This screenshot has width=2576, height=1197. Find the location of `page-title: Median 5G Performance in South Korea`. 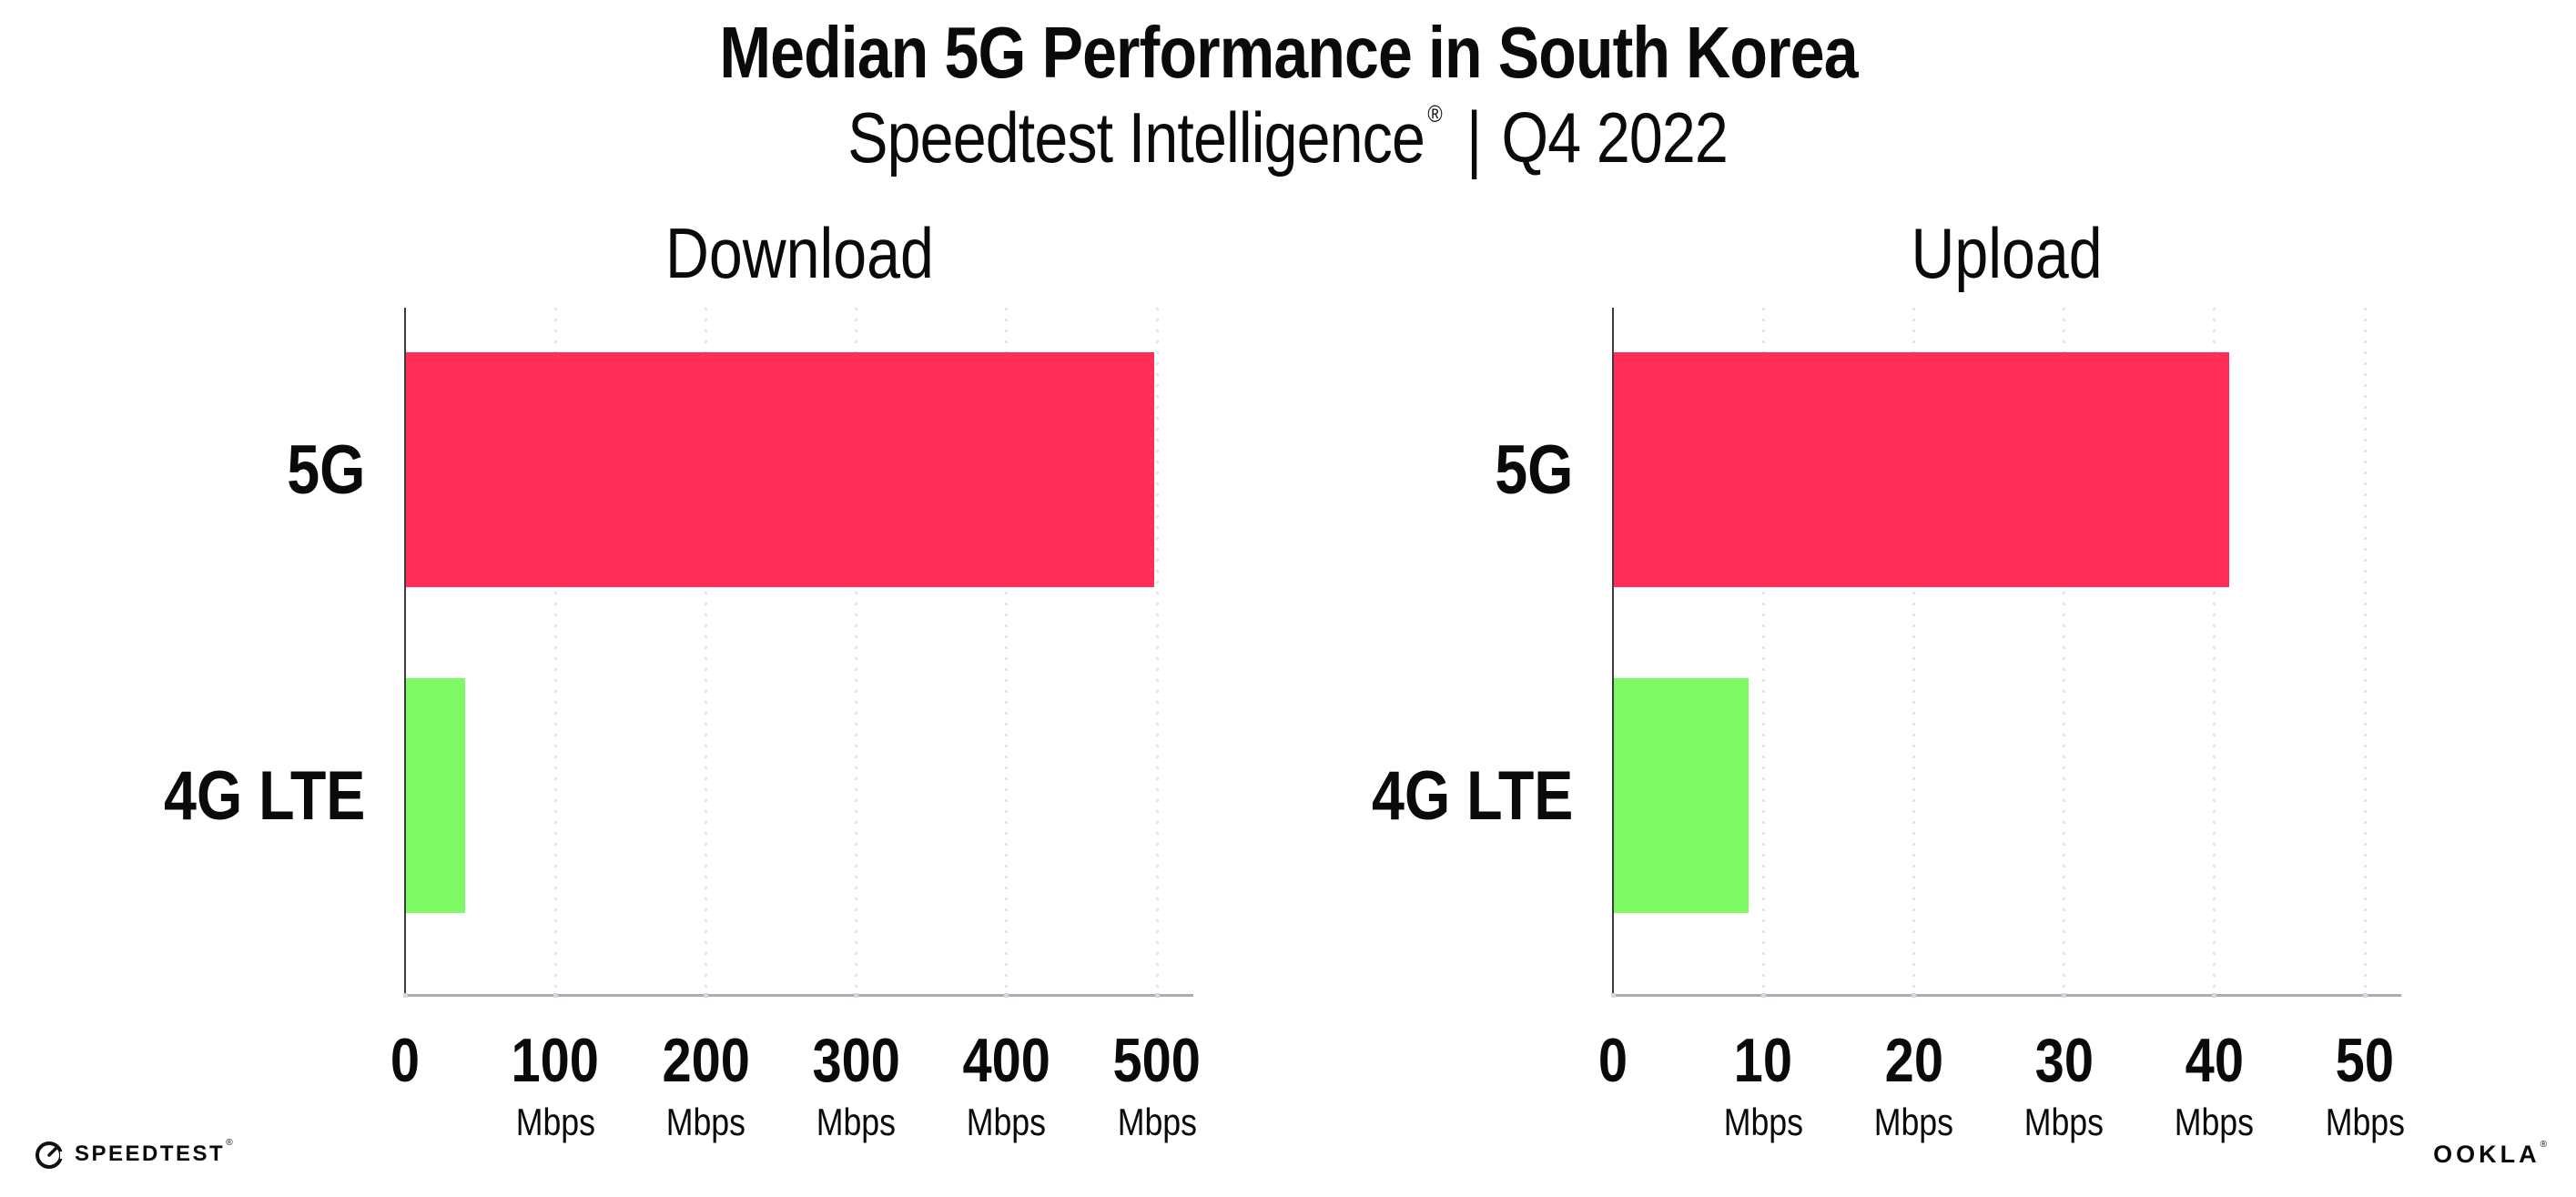

page-title: Median 5G Performance in South Korea is located at coordinates (1288, 53).